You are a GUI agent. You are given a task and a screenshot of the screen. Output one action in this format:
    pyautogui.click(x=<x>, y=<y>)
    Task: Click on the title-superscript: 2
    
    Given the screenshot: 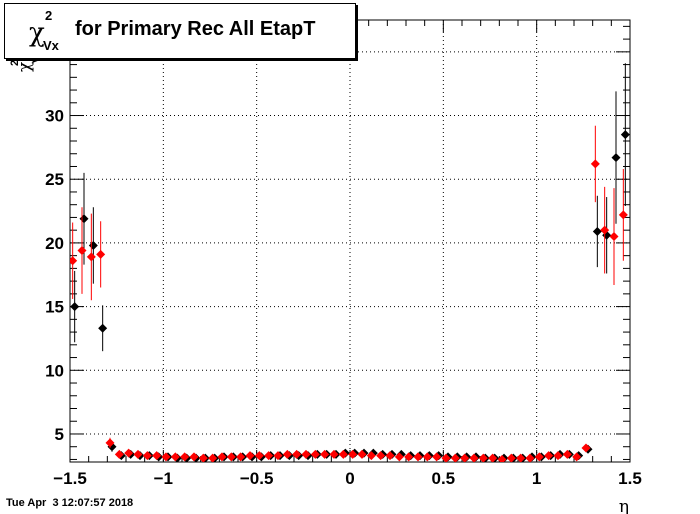 What is the action you would take?
    pyautogui.click(x=49, y=15)
    